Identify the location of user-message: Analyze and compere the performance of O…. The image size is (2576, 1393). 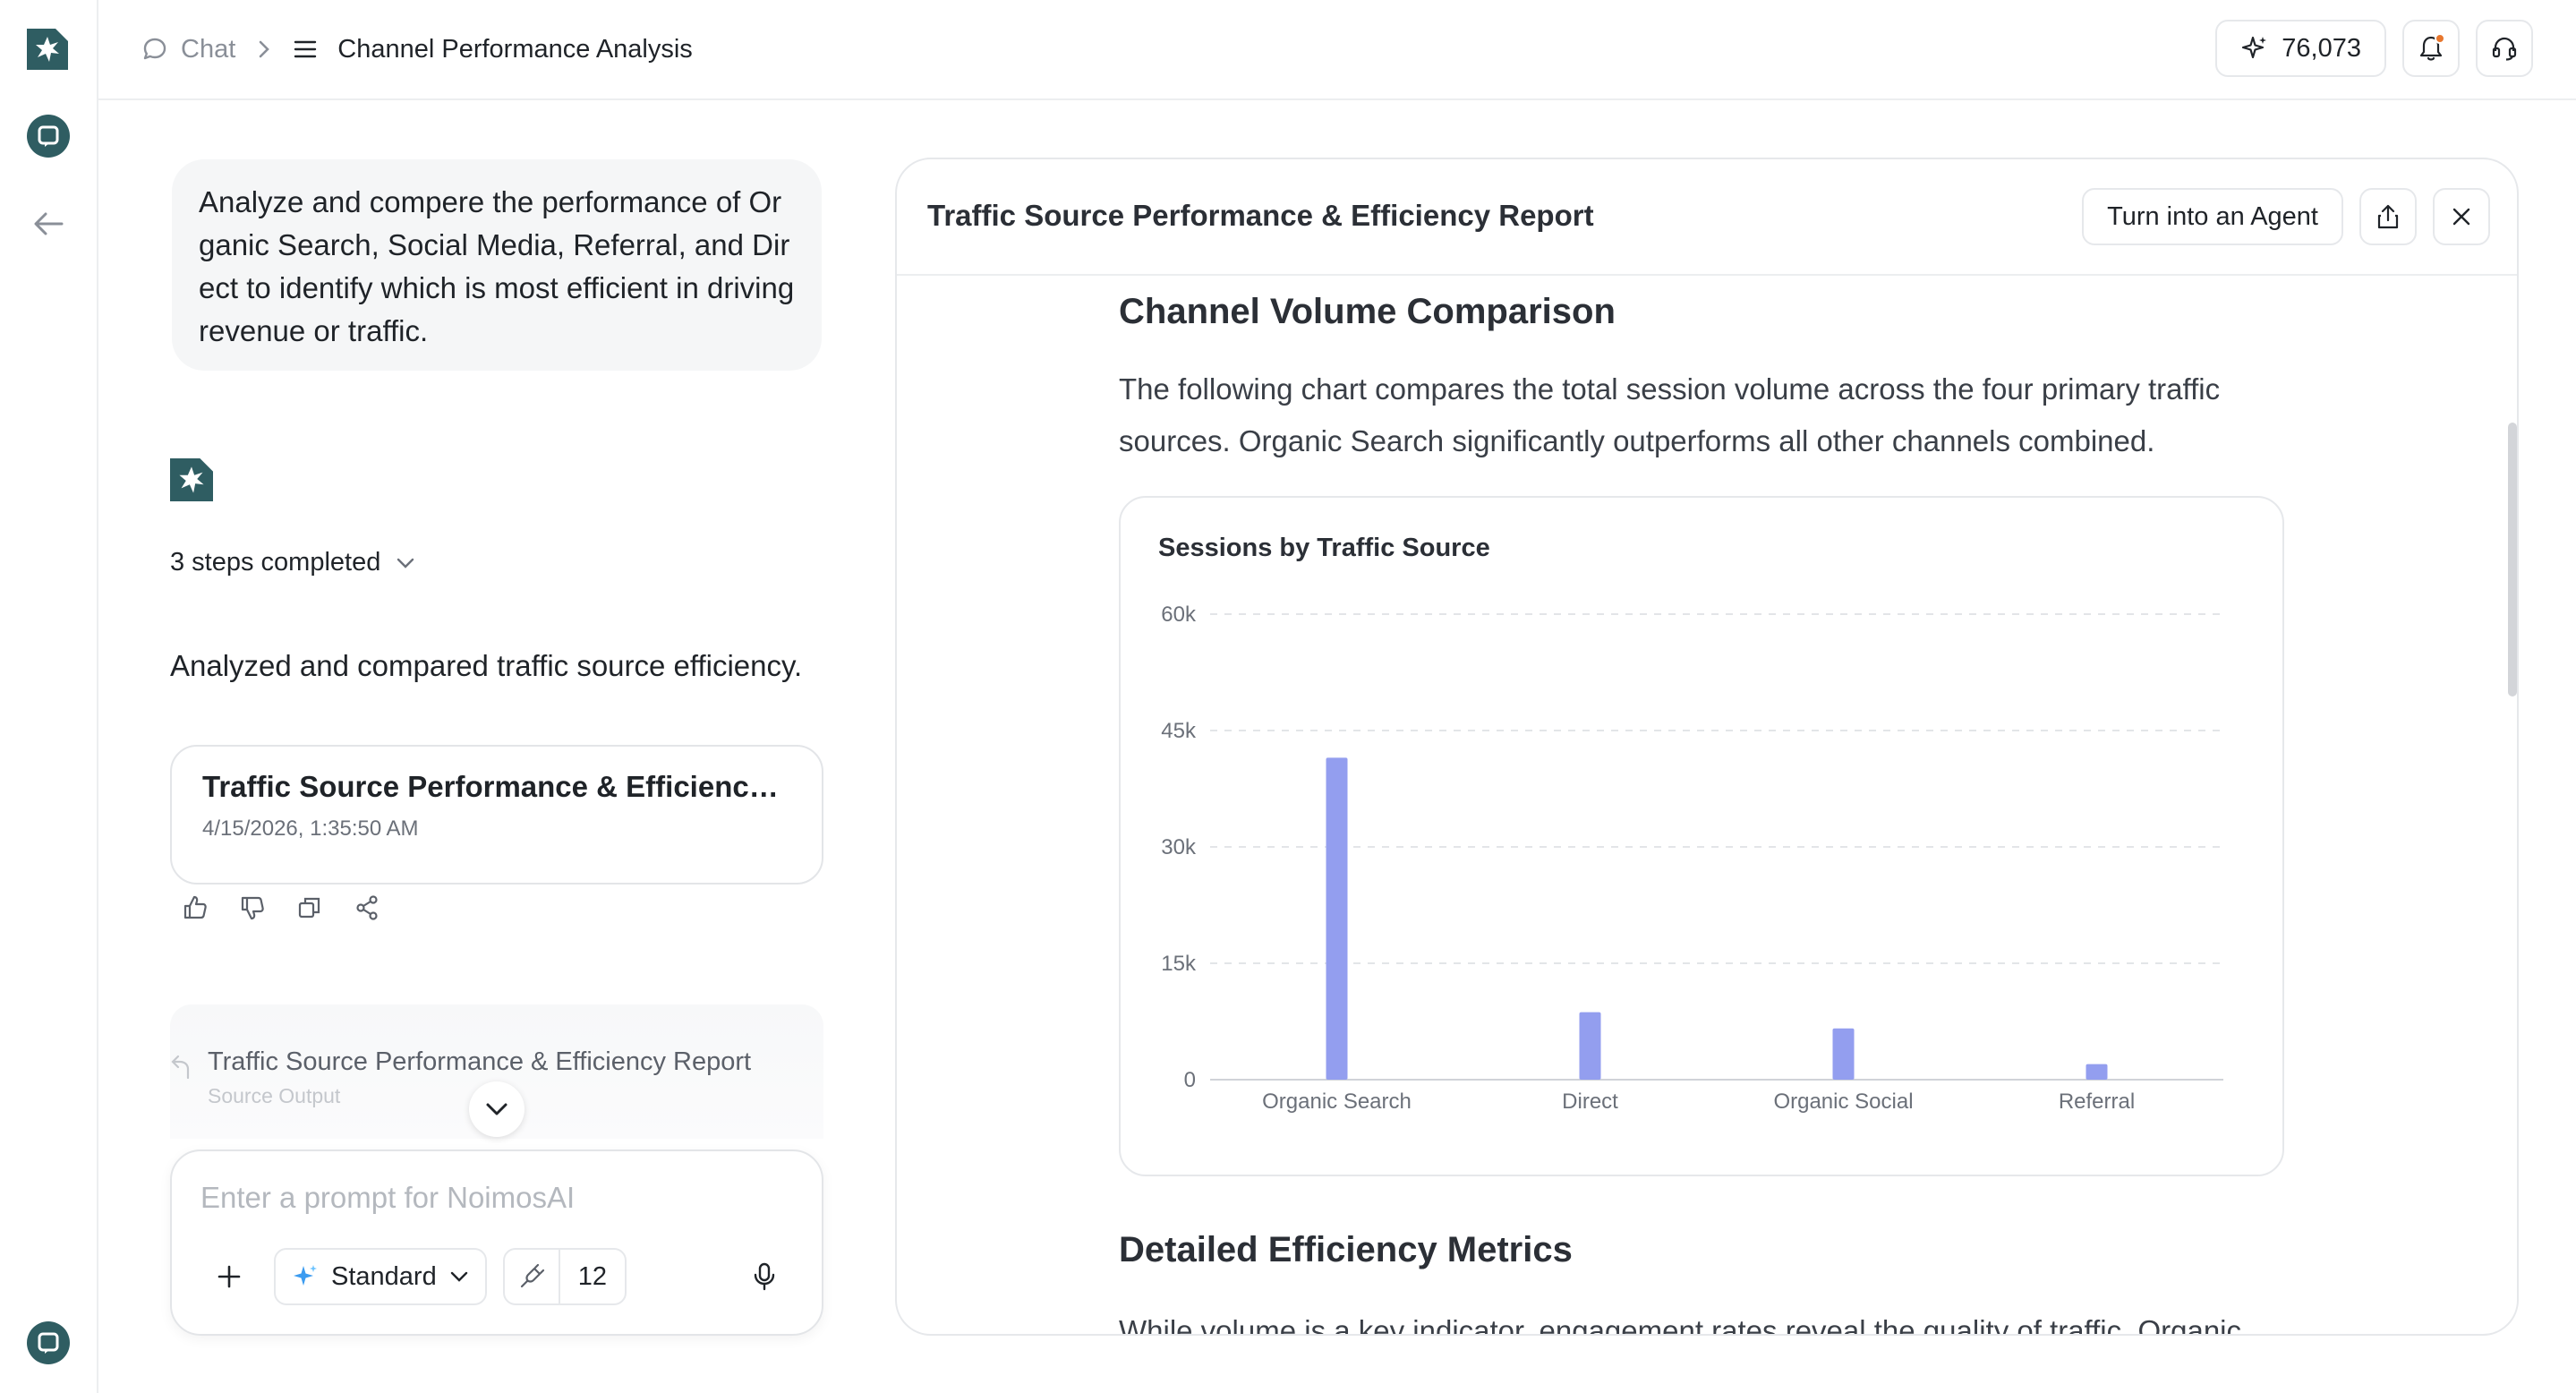
(497, 265).